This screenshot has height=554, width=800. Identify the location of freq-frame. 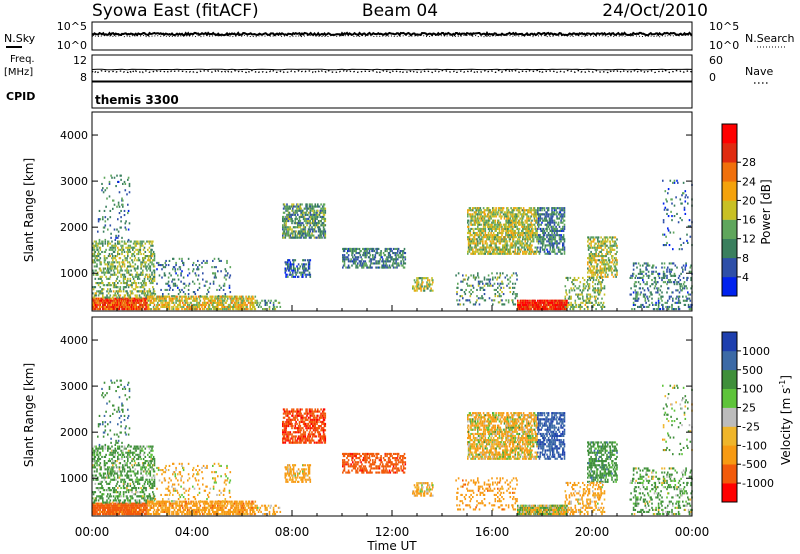
(392, 68).